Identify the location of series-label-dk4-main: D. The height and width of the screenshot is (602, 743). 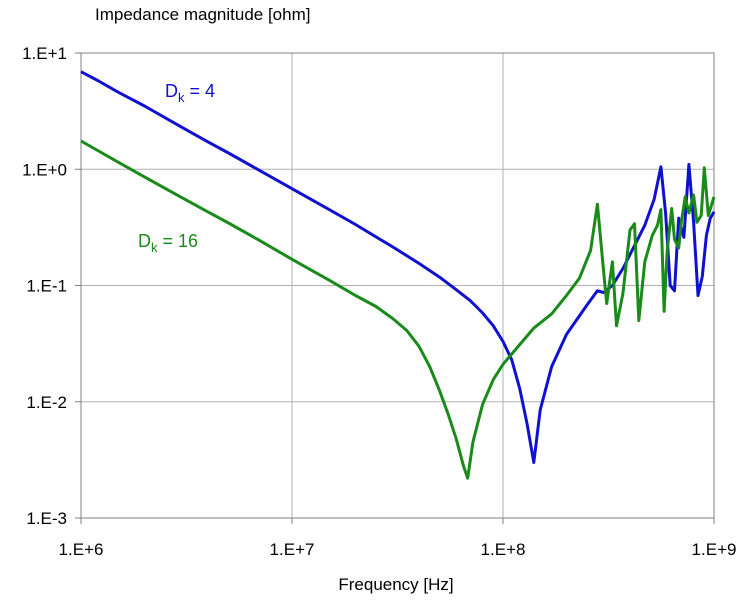
(171, 91).